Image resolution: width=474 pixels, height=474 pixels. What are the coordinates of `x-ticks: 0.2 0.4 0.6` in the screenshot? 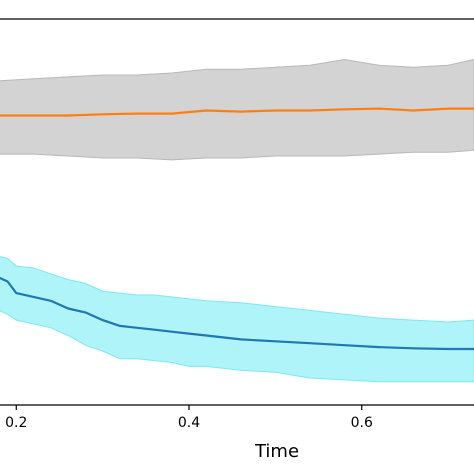 It's located at (189, 418).